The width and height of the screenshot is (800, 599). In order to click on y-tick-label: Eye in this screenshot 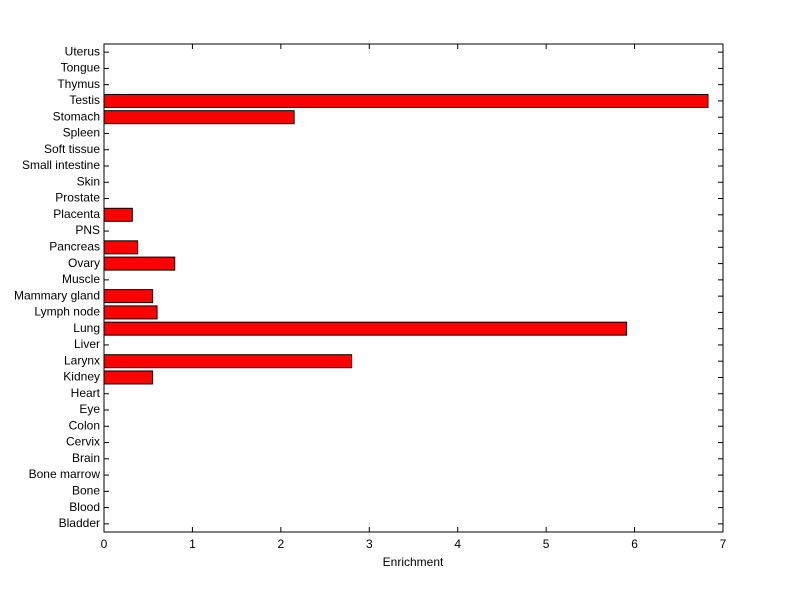, I will do `click(89, 409)`.